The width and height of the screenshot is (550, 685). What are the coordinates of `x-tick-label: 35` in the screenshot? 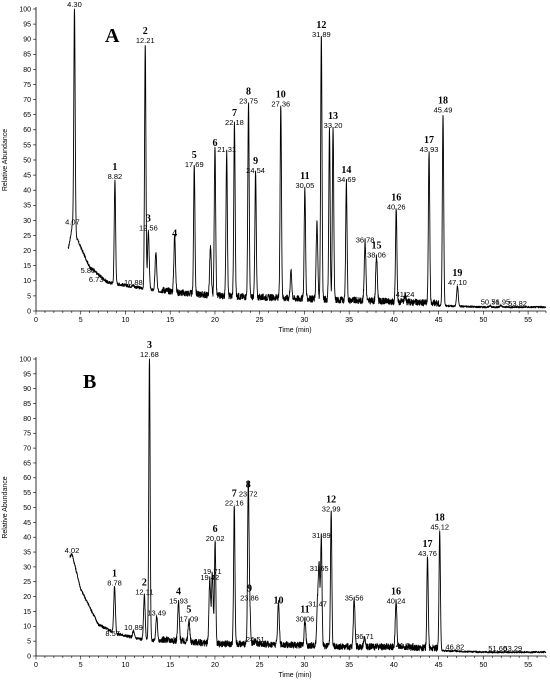 It's located at (349, 320).